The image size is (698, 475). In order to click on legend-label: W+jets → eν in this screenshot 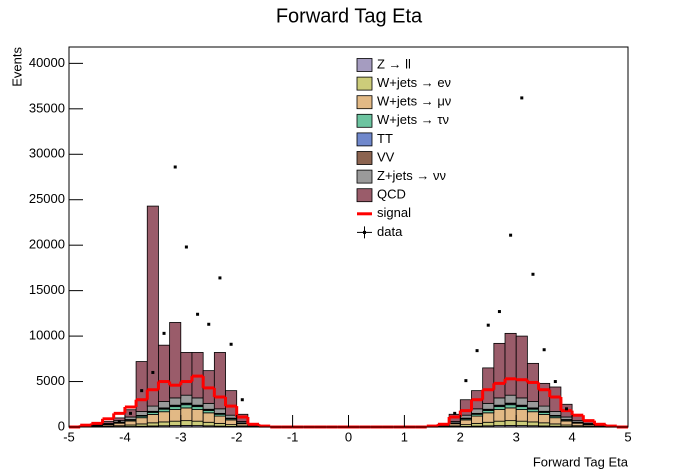, I will do `click(414, 82)`.